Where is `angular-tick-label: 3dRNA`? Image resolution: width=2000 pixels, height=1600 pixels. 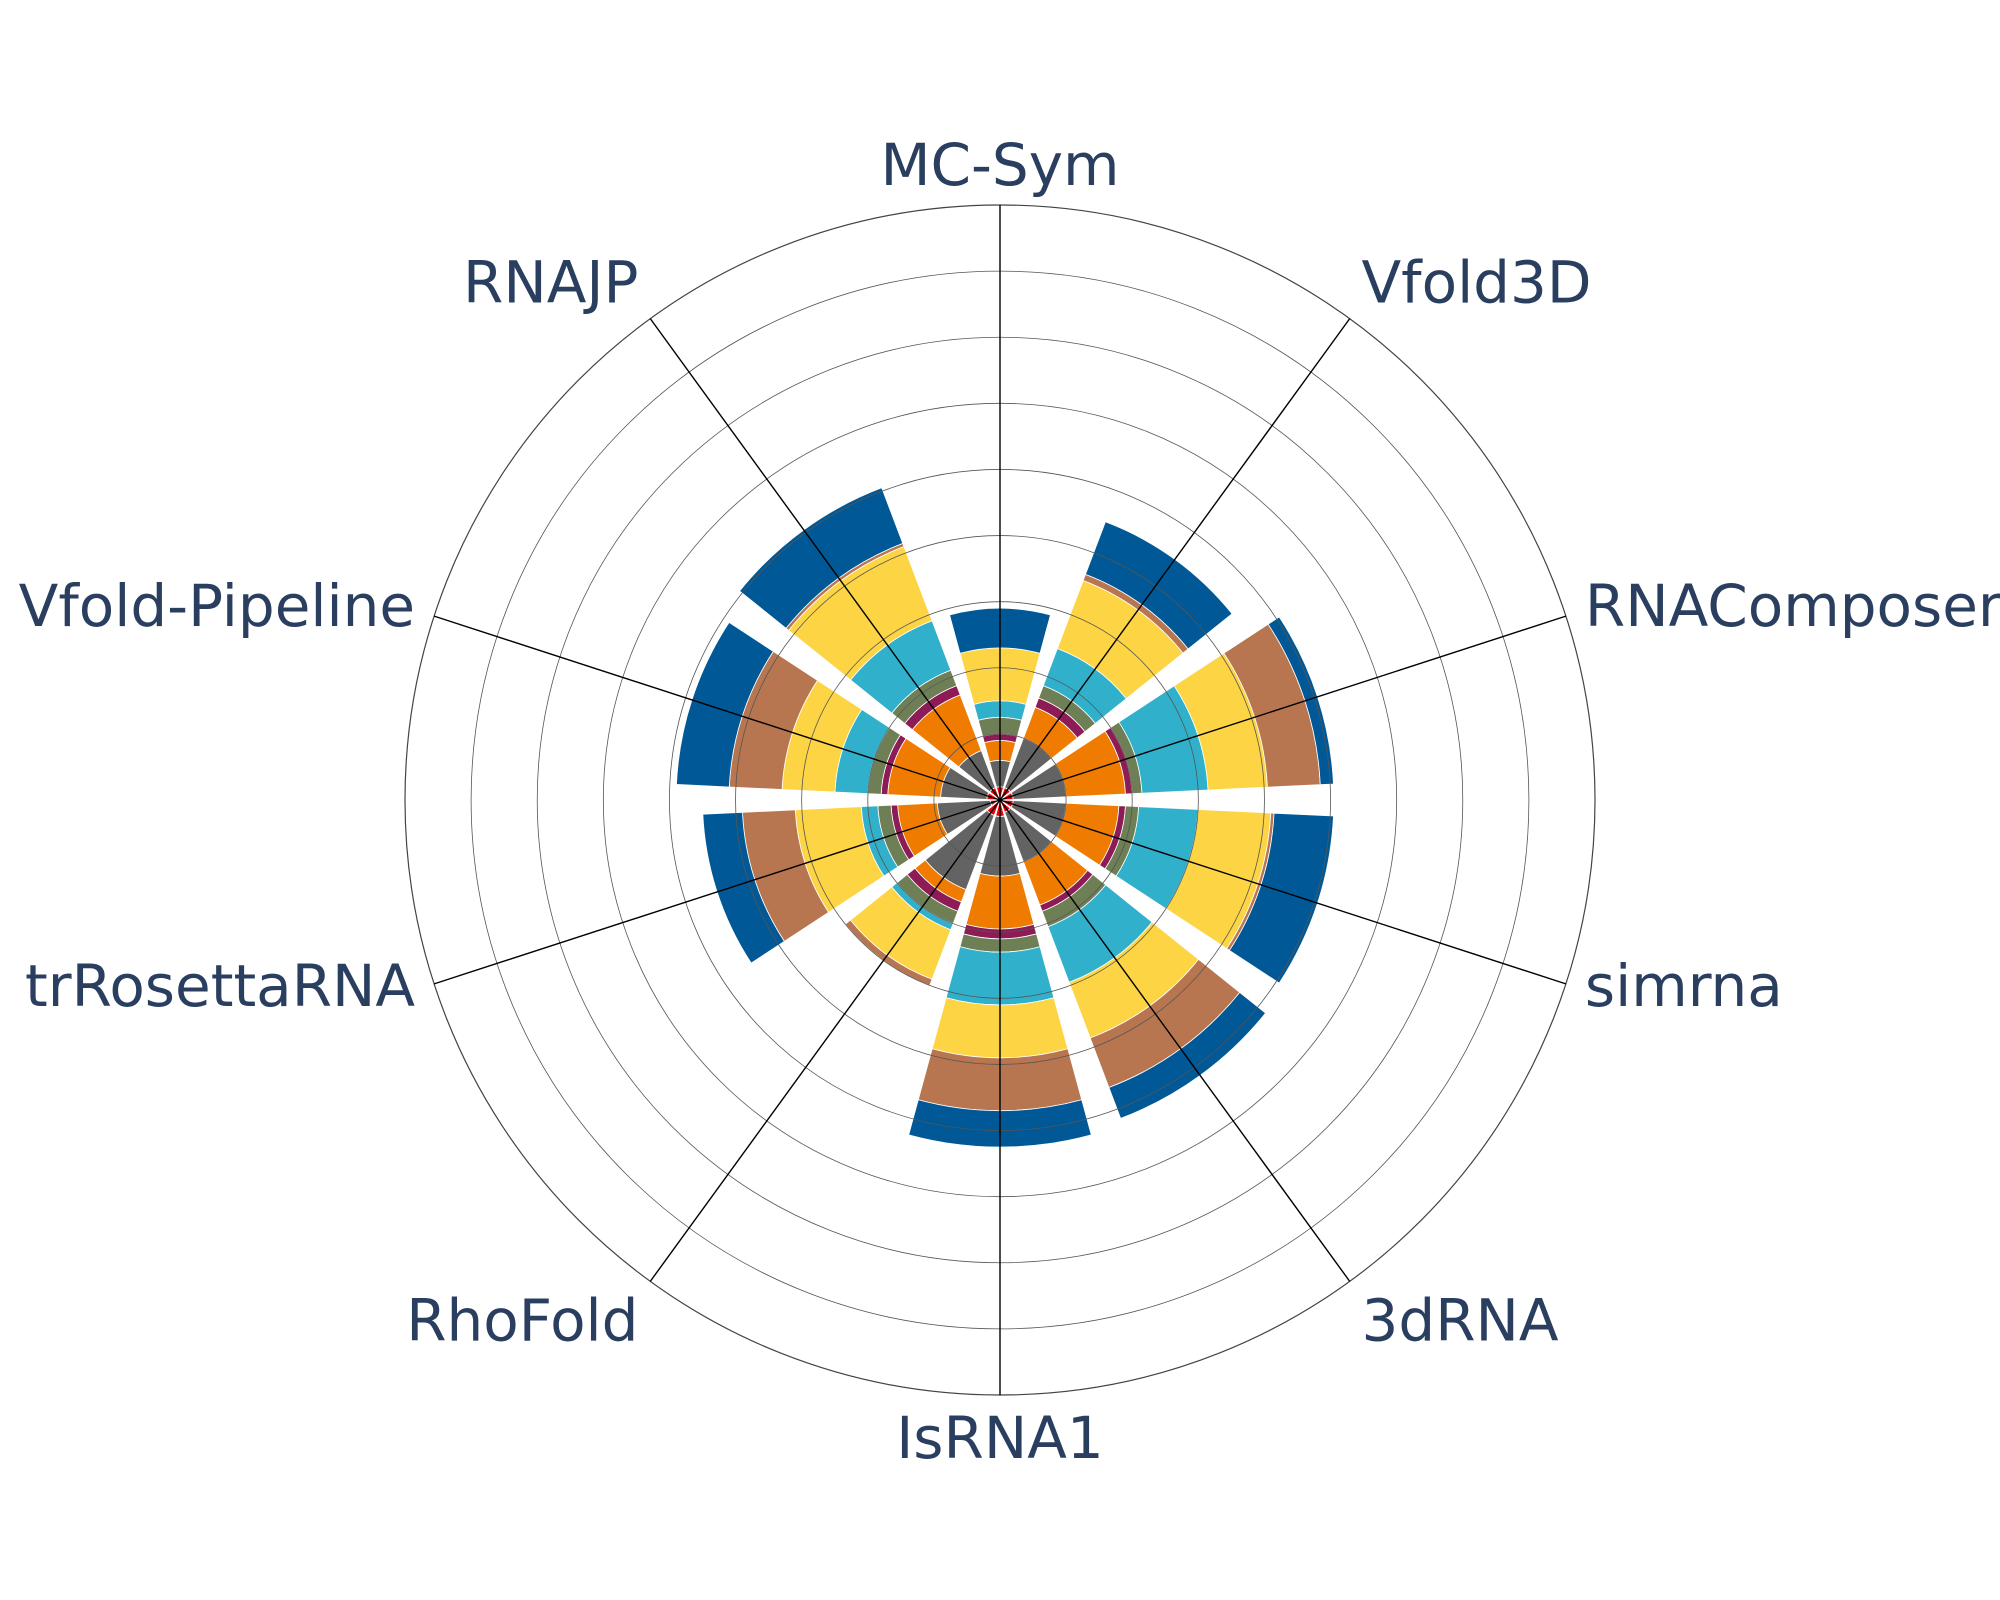 angular-tick-label: 3dRNA is located at coordinates (1459, 1321).